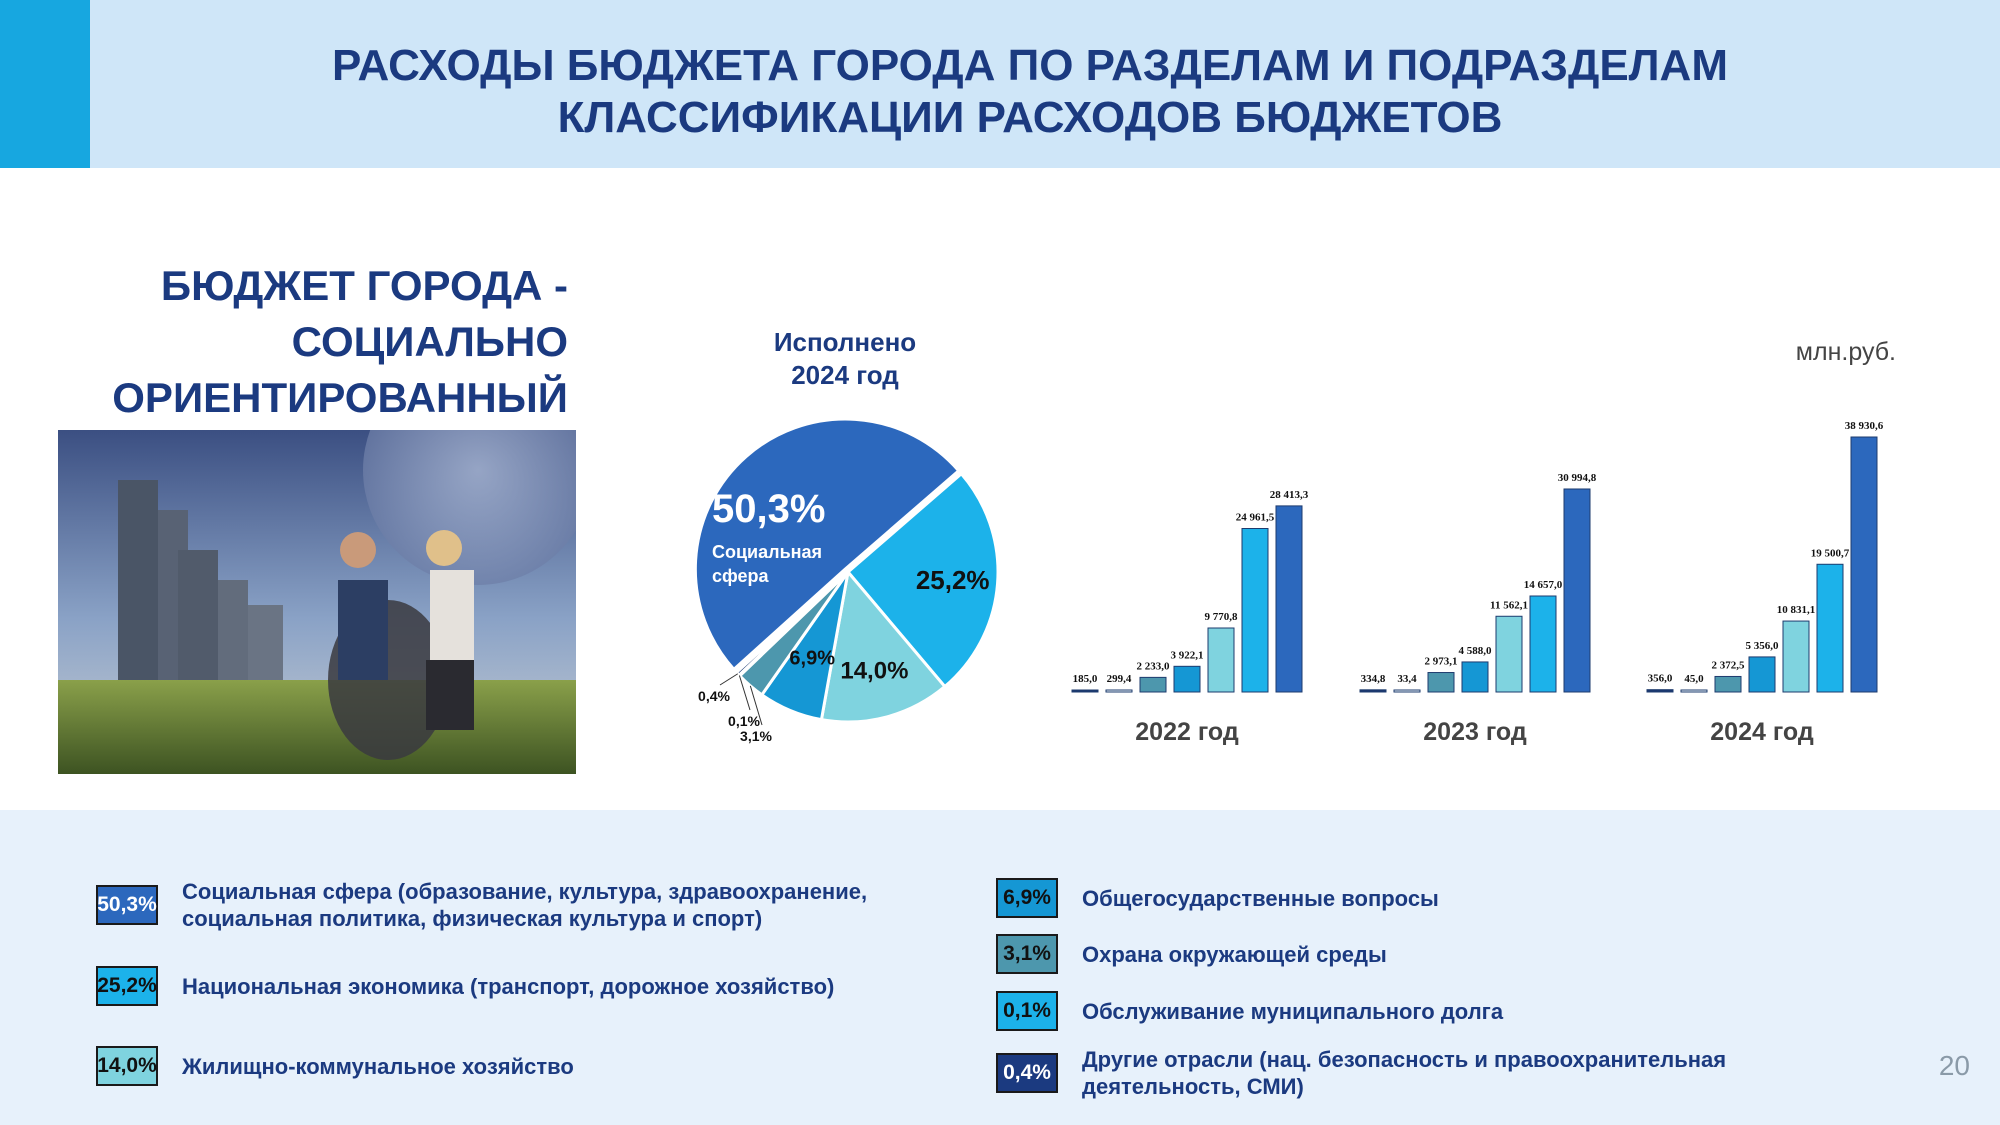 This screenshot has width=2000, height=1125. What do you see at coordinates (1373, 679) in the screenshot?
I see `bar-value-label: 334,8` at bounding box center [1373, 679].